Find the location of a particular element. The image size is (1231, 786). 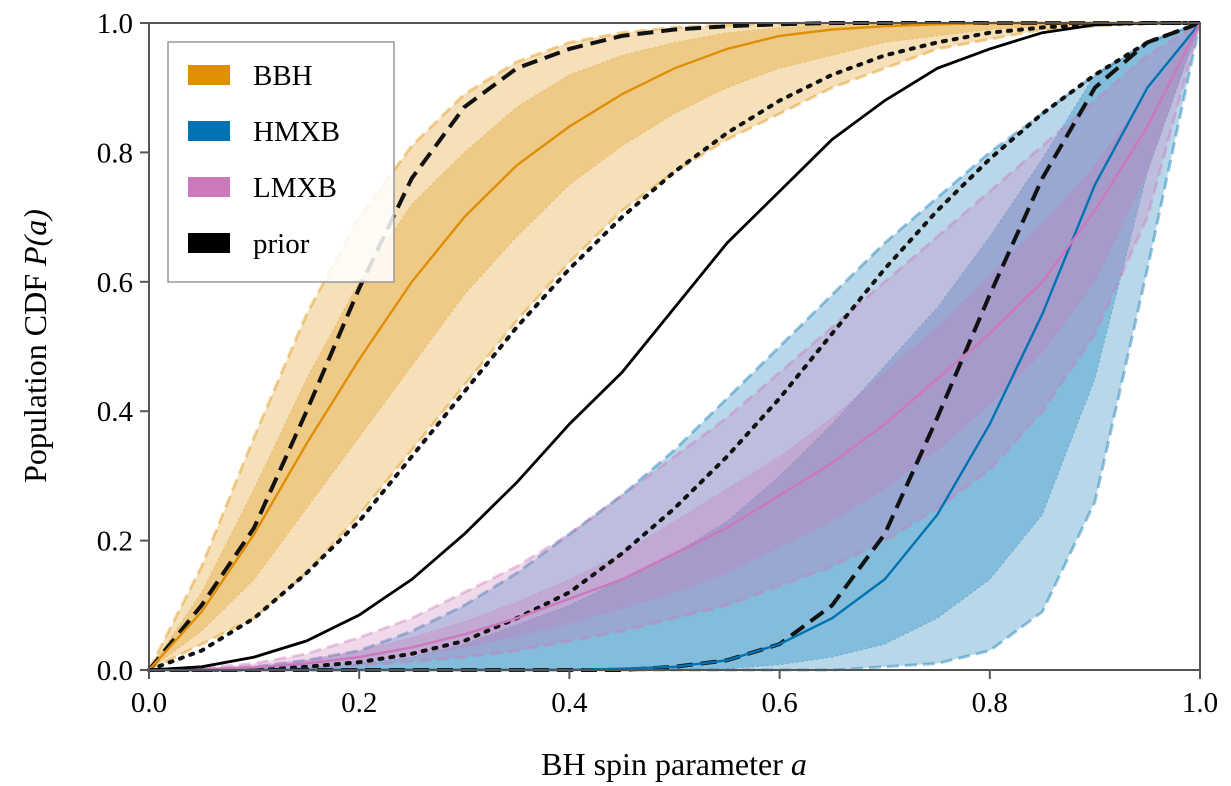

x-tick-label: 0.2 is located at coordinates (359, 703).